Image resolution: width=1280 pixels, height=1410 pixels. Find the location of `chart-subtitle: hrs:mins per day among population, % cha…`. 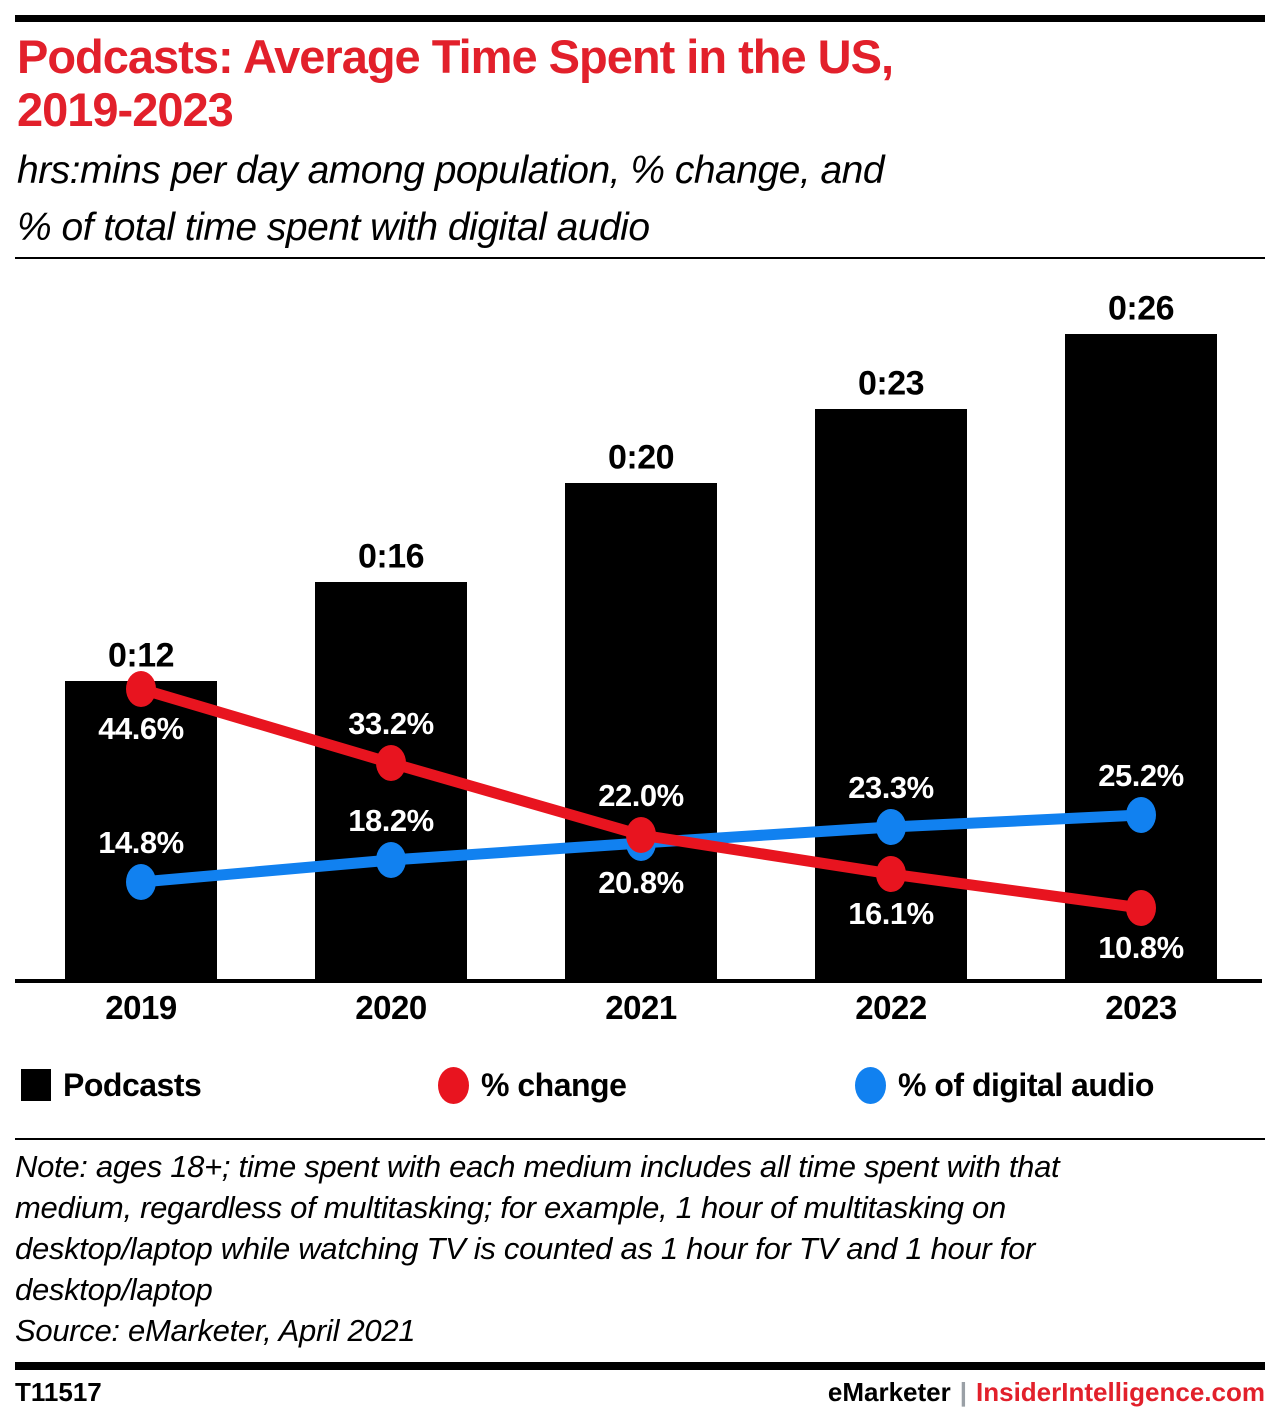

chart-subtitle: hrs:mins per day among population, % cha… is located at coordinates (451, 199).